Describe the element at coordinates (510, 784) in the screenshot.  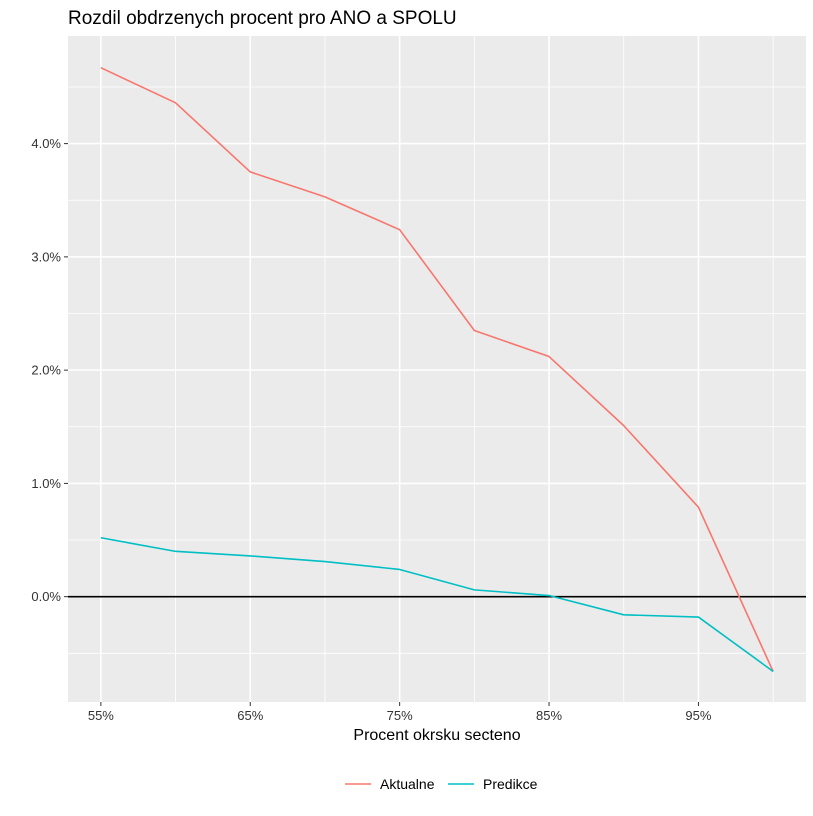
I see `legend-label-predikce: Predikce` at that location.